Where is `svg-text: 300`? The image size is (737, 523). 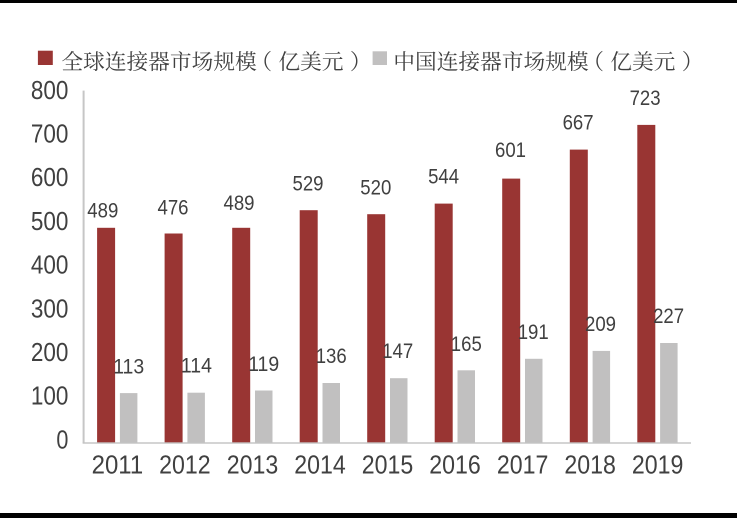
svg-text: 300 is located at coordinates (50, 308).